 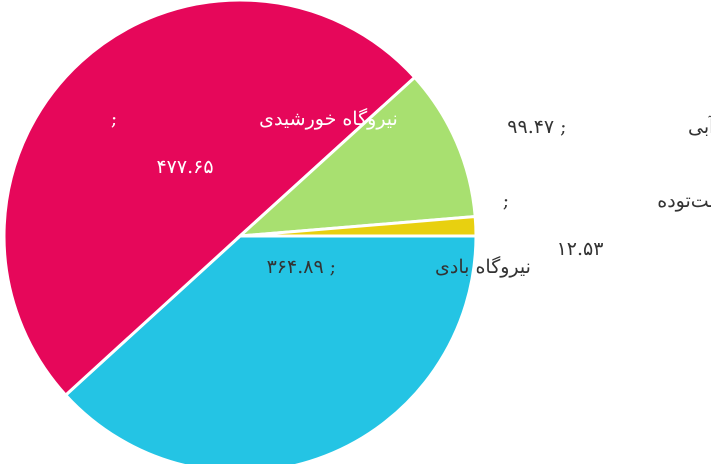 What do you see at coordinates (699, 126) in the screenshot?
I see `data-label: نیروگاه برق‌آبی` at bounding box center [699, 126].